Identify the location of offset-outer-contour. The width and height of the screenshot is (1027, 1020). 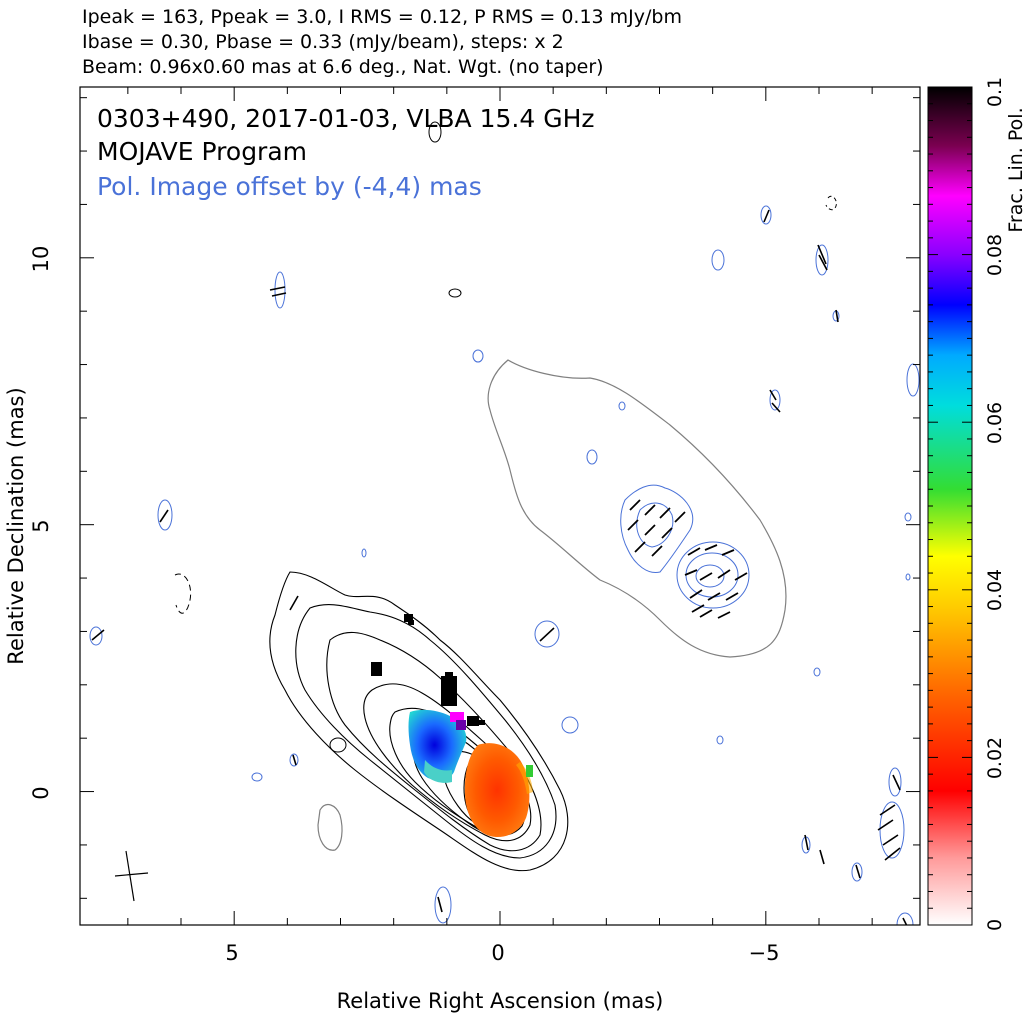
(637, 508).